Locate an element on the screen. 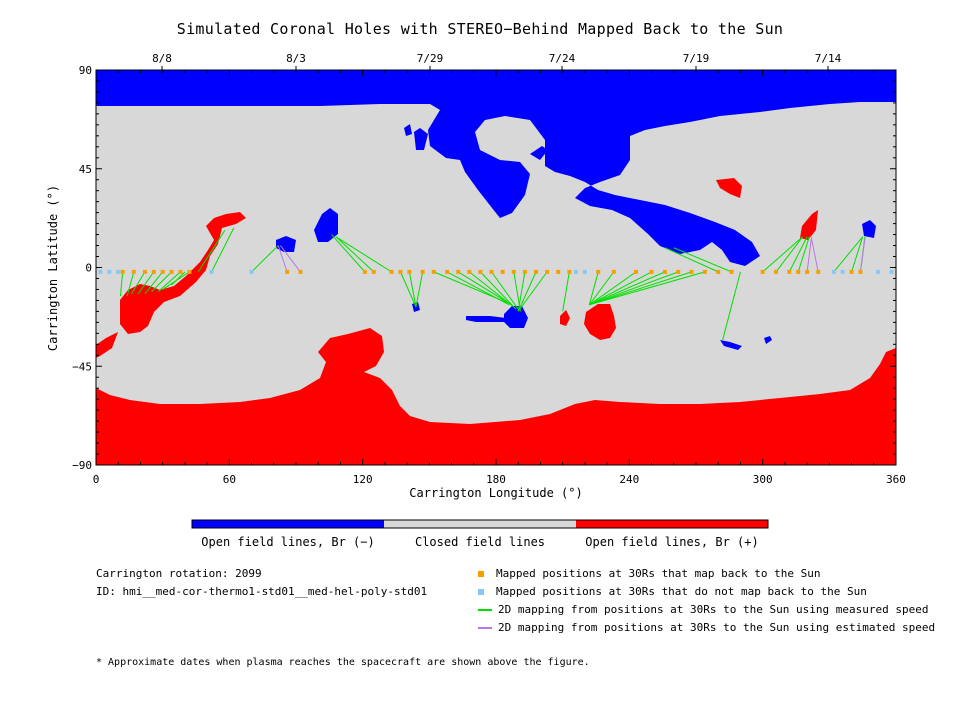 Image resolution: width=960 pixels, height=720 pixels. colorbar-label-negative: Open field lines, Br (−) is located at coordinates (288, 542).